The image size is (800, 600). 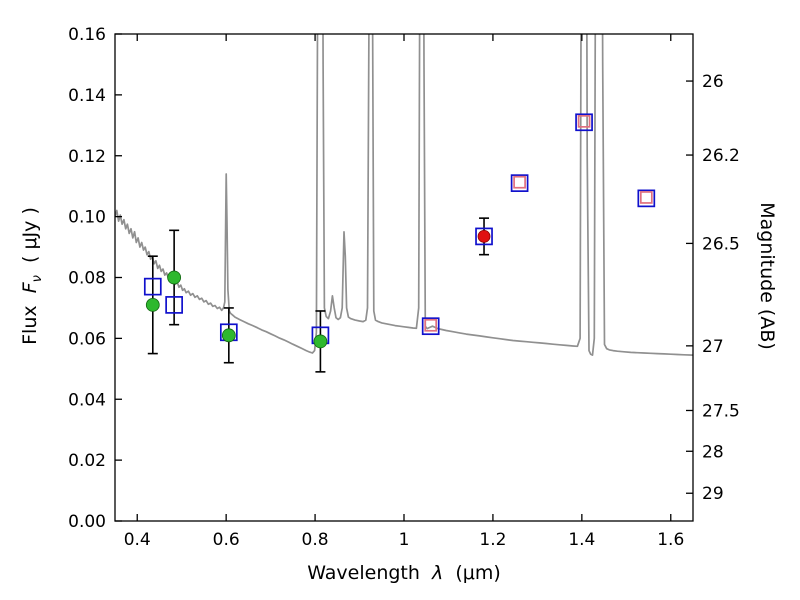 I want to click on x-tick-label: 0.4, so click(x=137, y=540).